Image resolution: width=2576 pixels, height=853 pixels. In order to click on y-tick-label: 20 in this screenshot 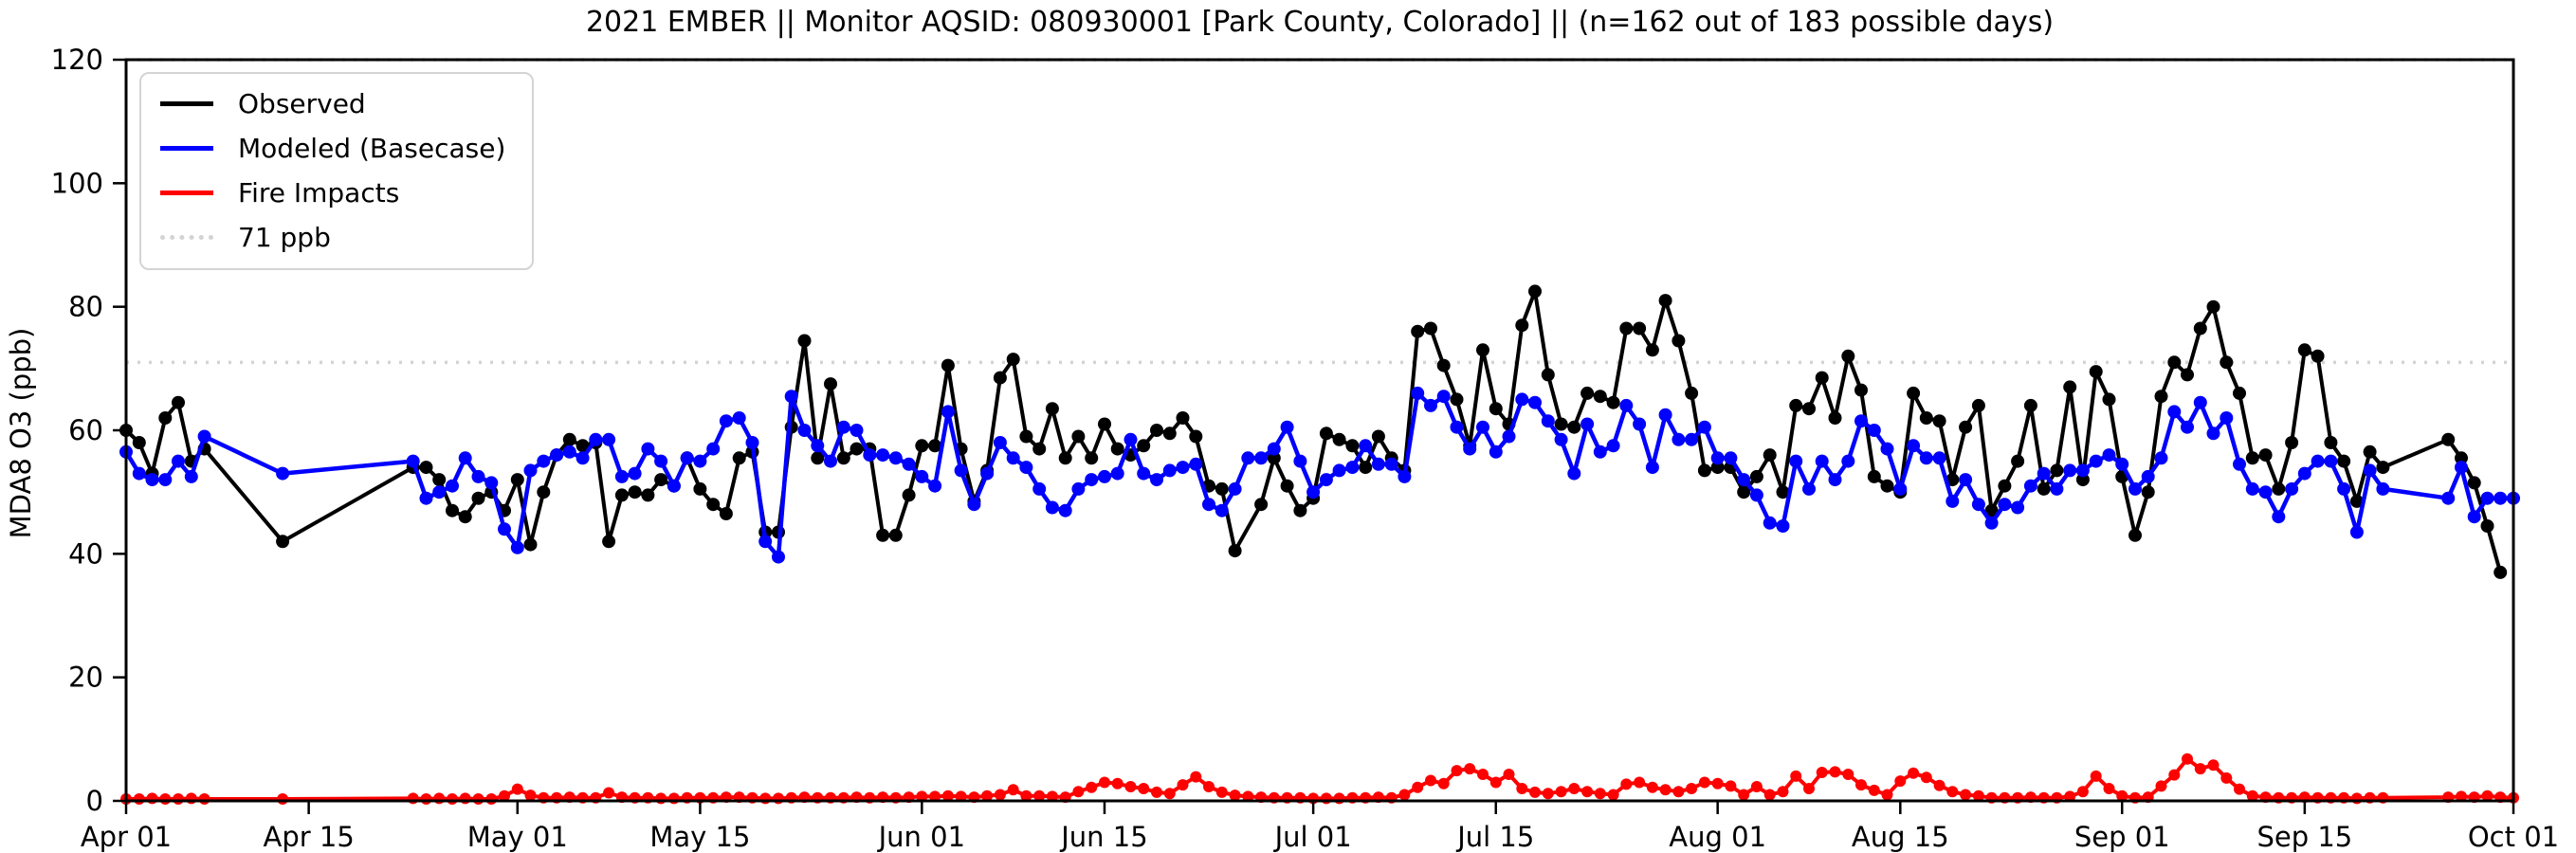, I will do `click(85, 678)`.